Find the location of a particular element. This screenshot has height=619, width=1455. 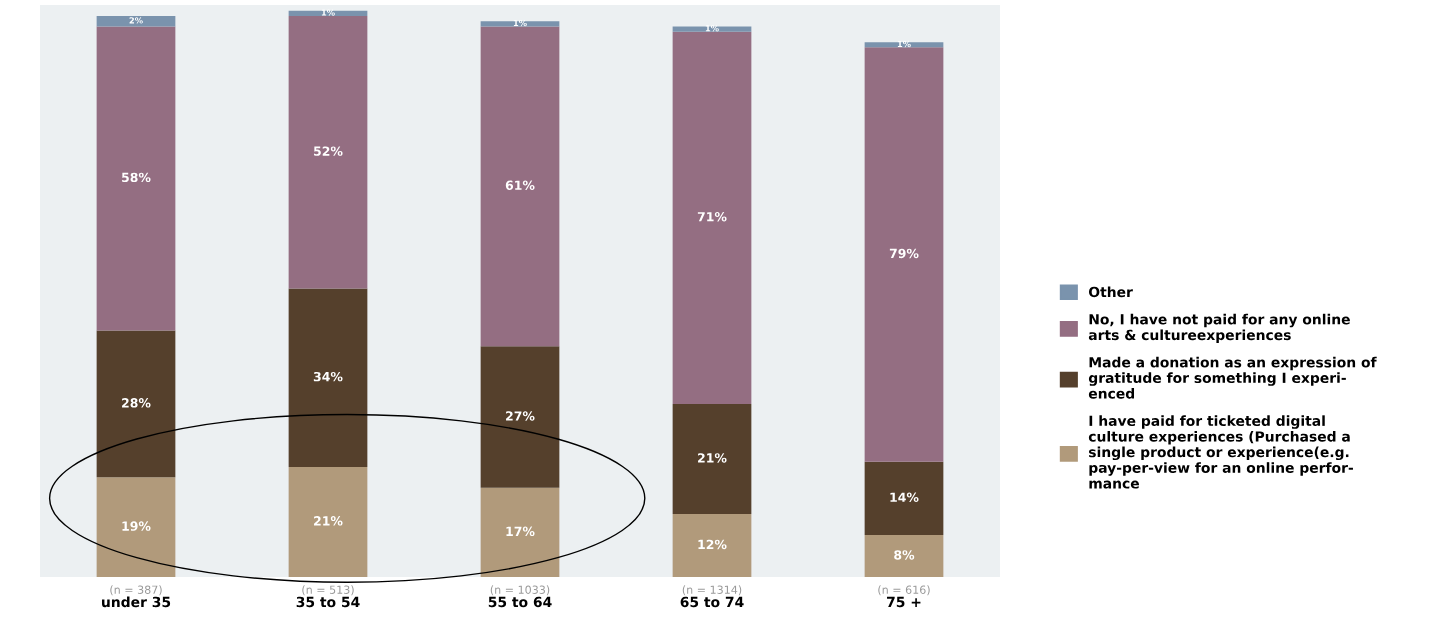

text: (n = 387) is located at coordinates (136, 590).